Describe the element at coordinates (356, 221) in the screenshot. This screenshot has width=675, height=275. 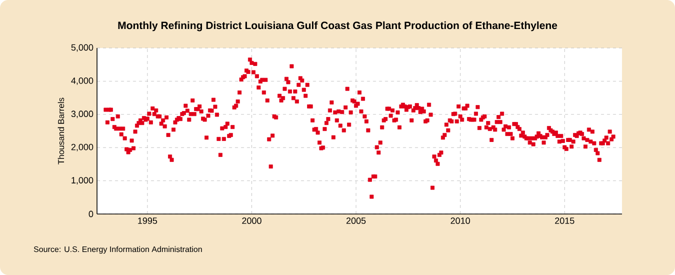
I see `x-tick-label: 2005` at that location.